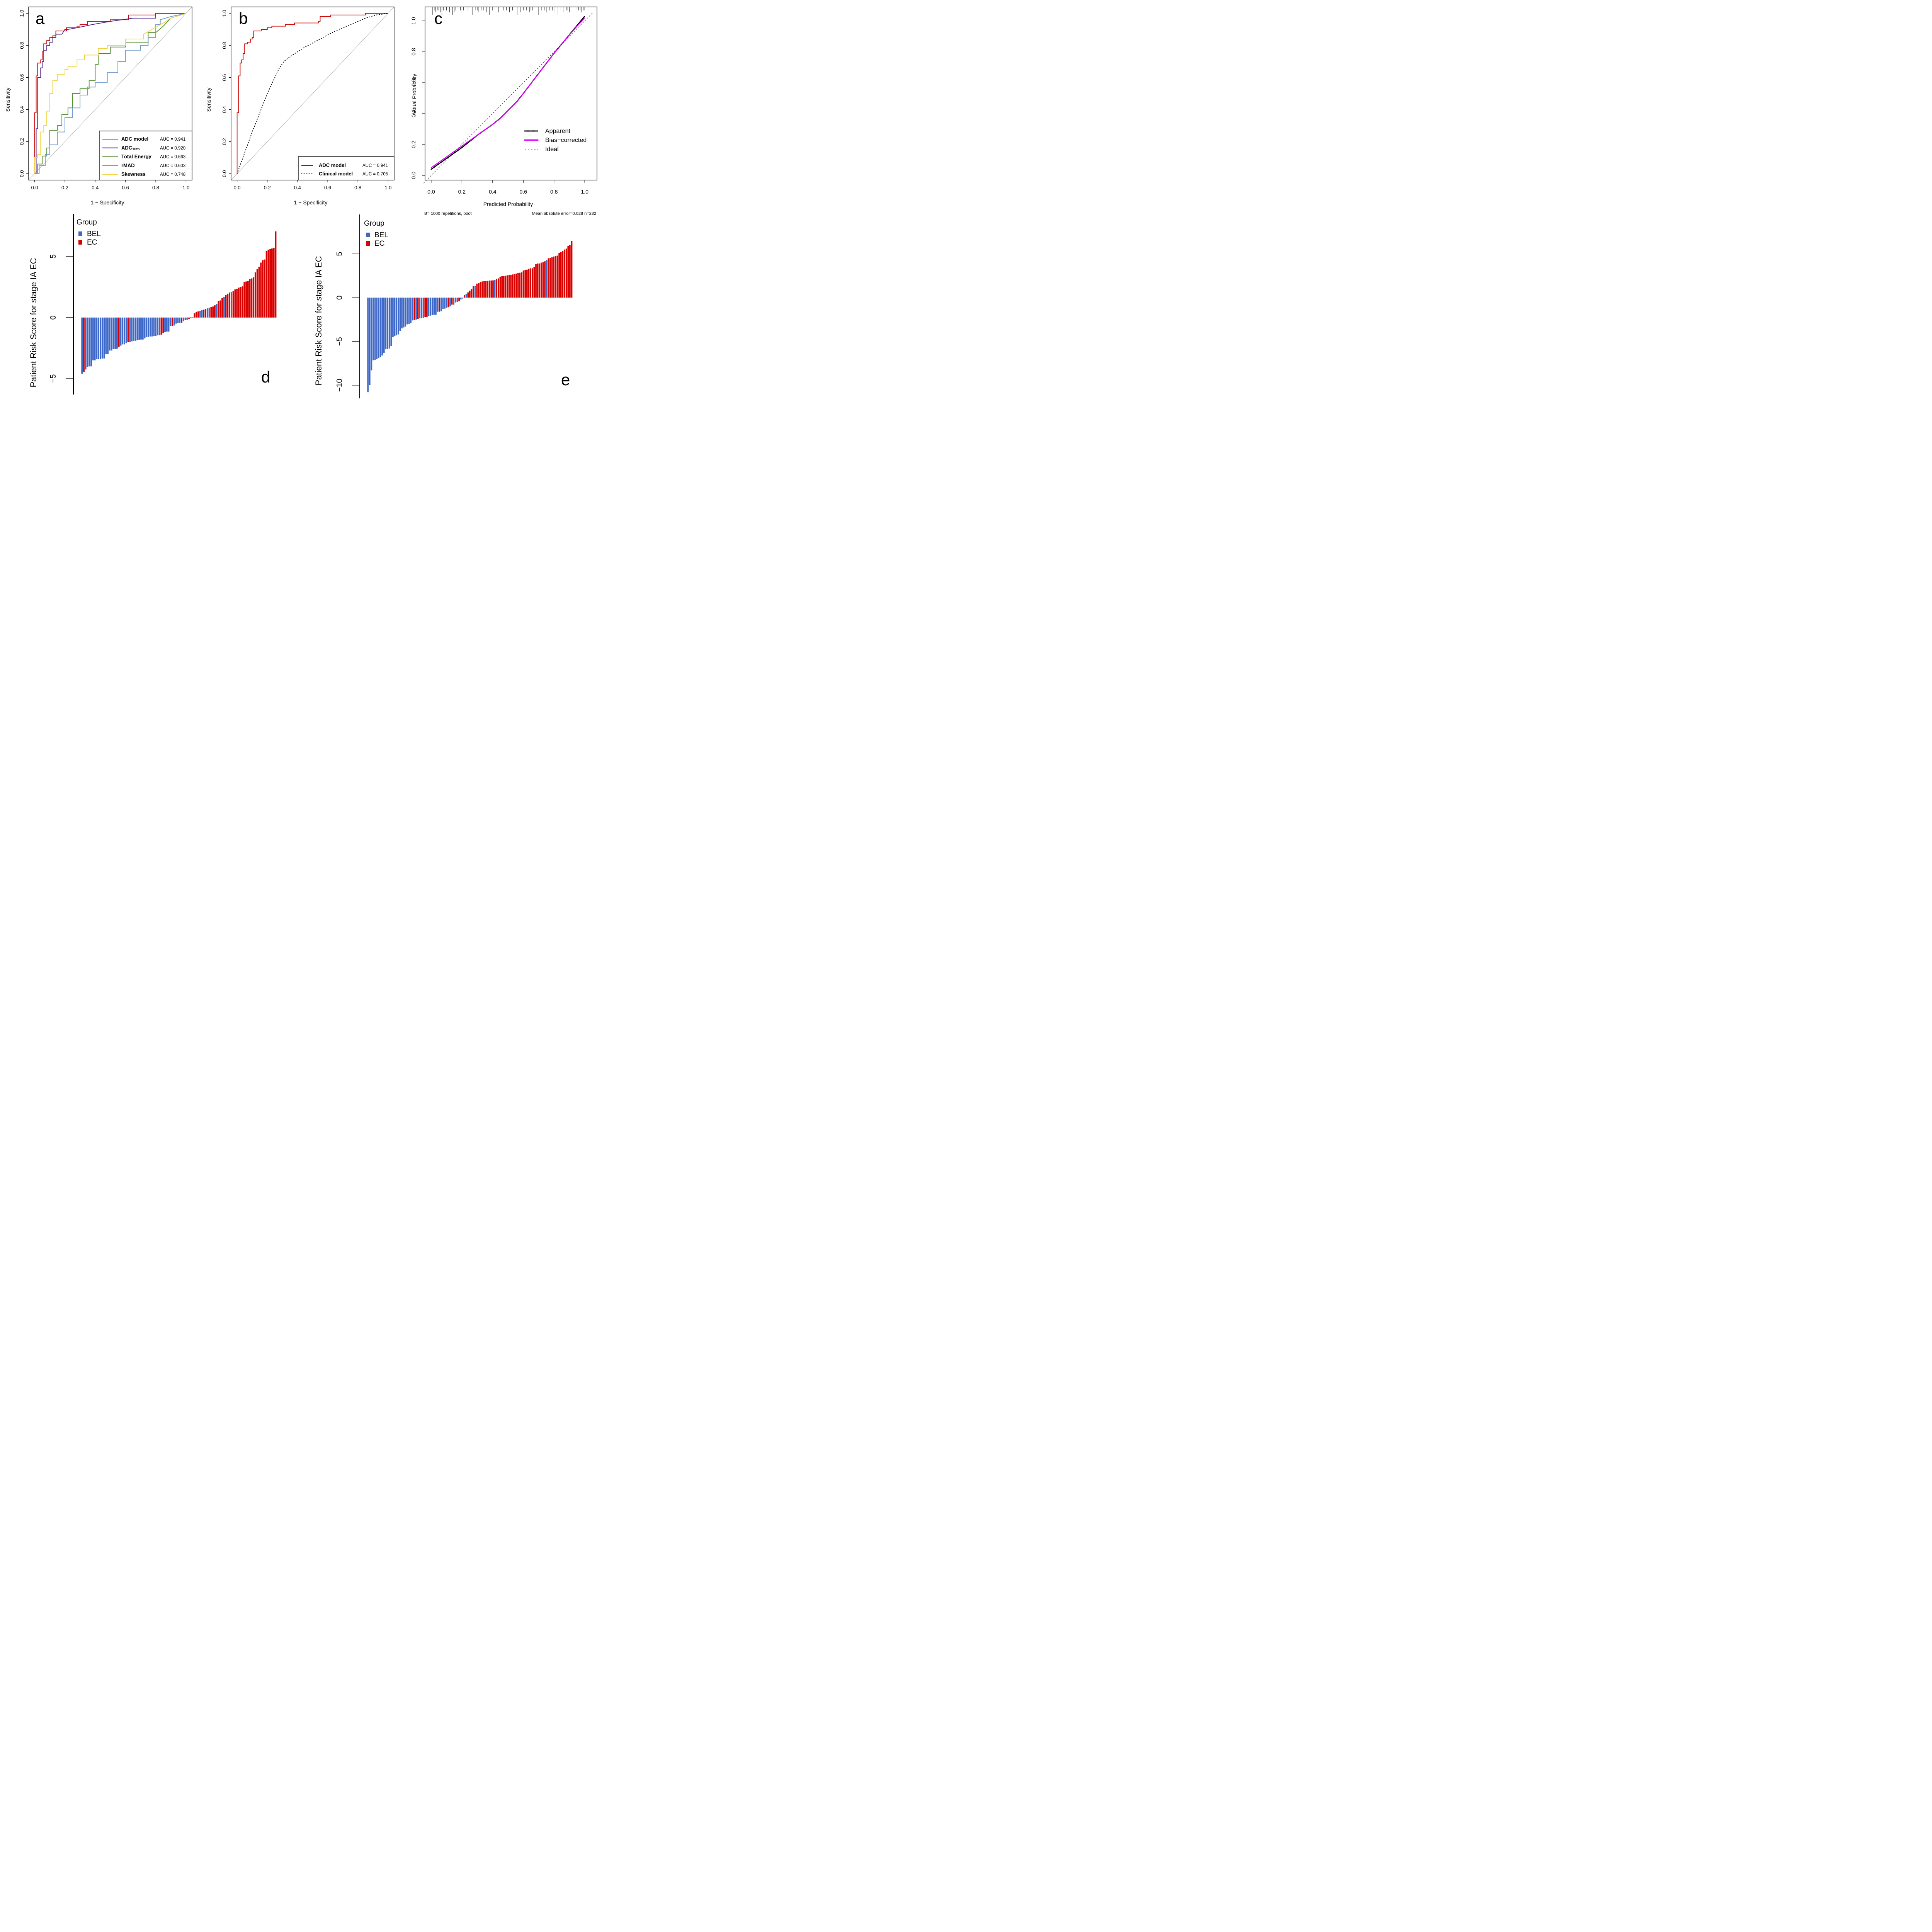 The image size is (1932, 1932). What do you see at coordinates (375, 175) in the screenshot?
I see `legend-auc-value: AUC = 0.705` at bounding box center [375, 175].